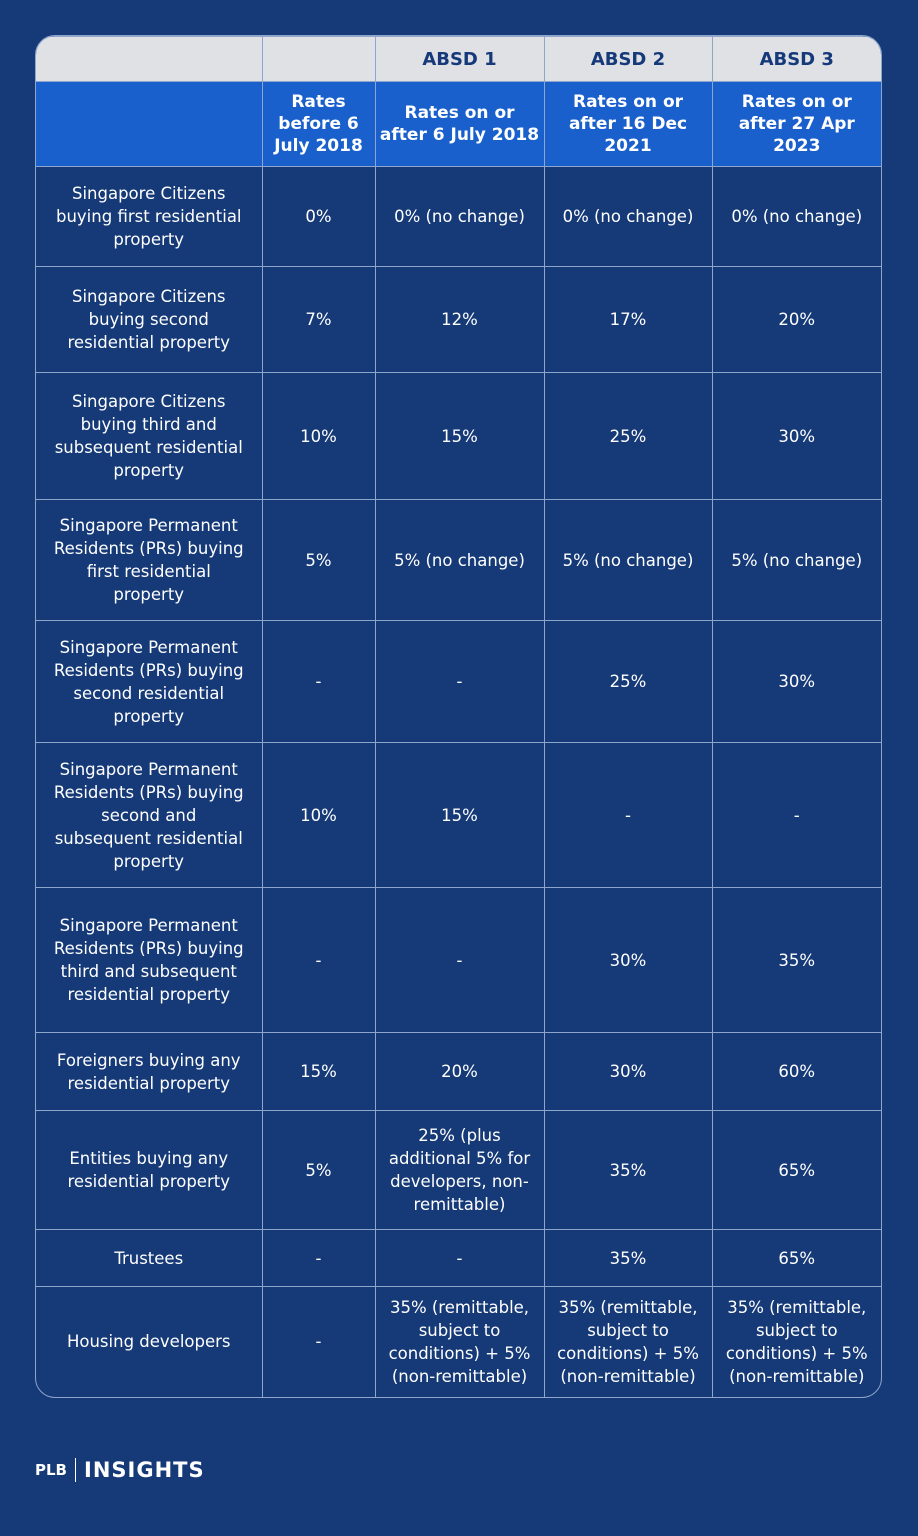 Image resolution: width=918 pixels, height=1536 pixels. I want to click on column-header: Rates on or after 6 July 2018, so click(459, 124).